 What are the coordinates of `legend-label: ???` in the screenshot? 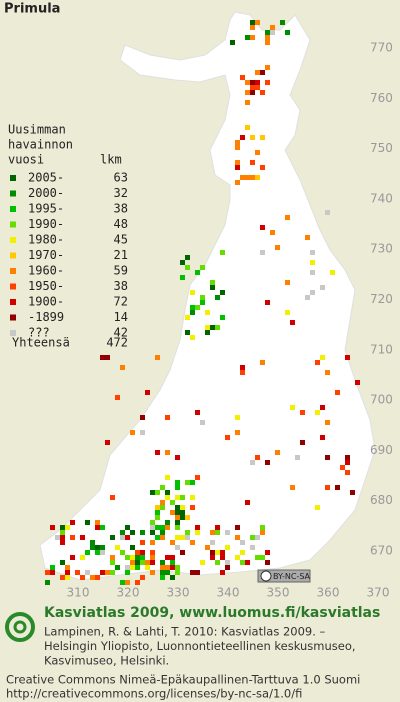 It's located at (39, 333).